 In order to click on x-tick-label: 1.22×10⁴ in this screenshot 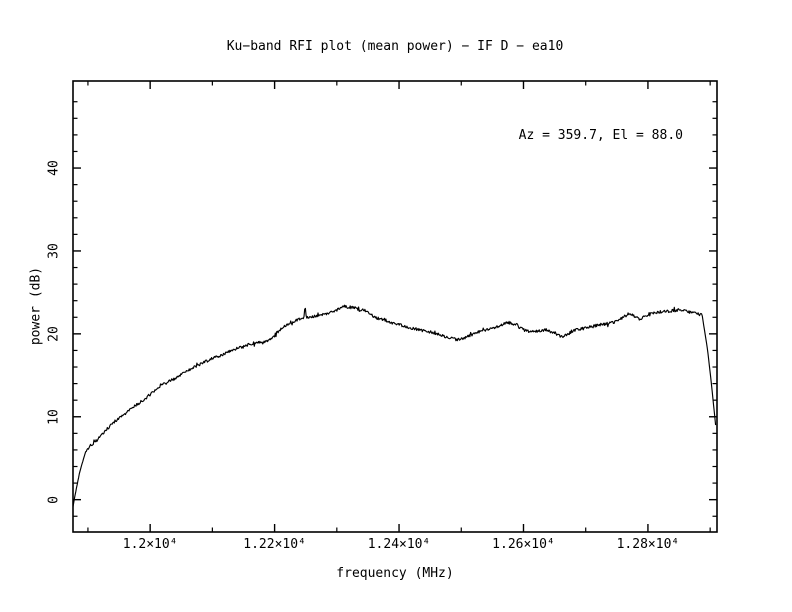, I will do `click(274, 544)`.